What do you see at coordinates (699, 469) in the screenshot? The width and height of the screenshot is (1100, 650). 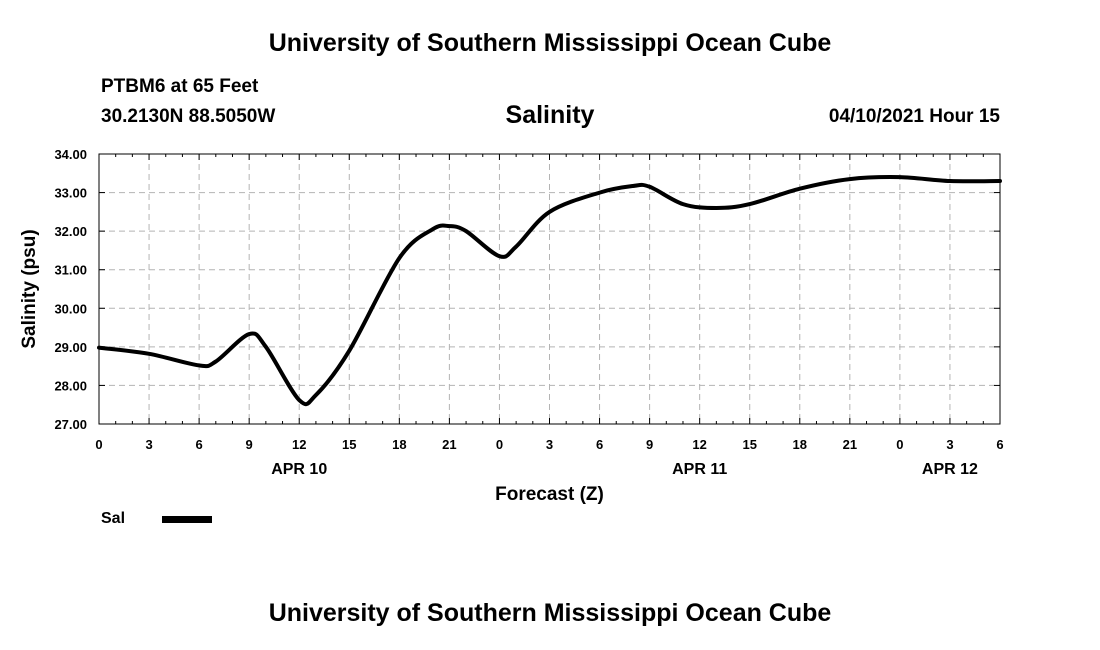 I see `date-label: APR 11` at bounding box center [699, 469].